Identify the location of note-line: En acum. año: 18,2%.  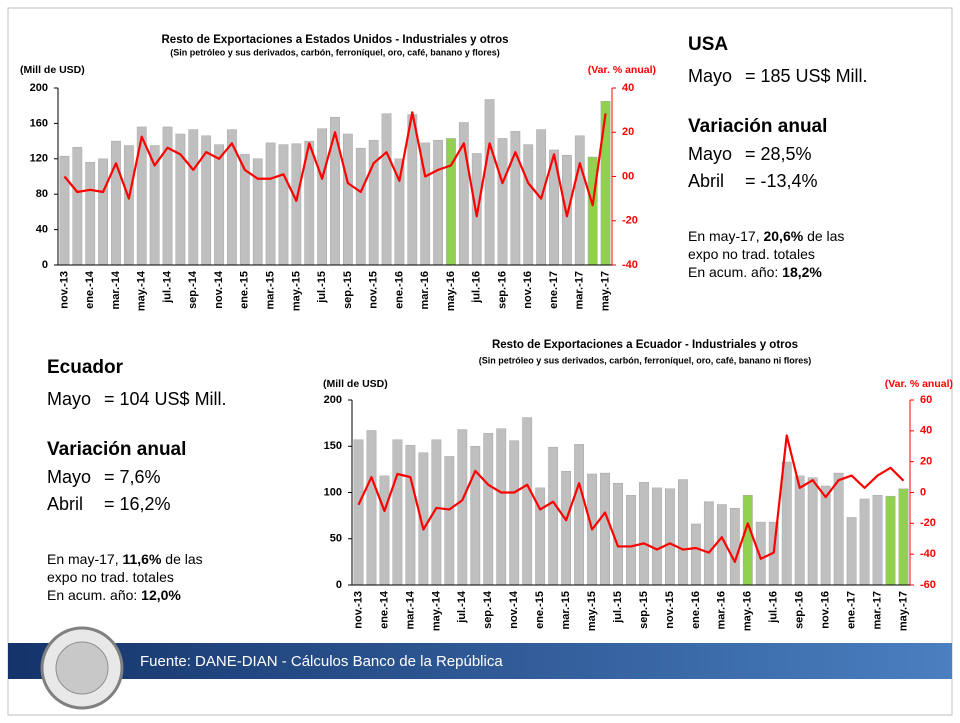
(755, 272).